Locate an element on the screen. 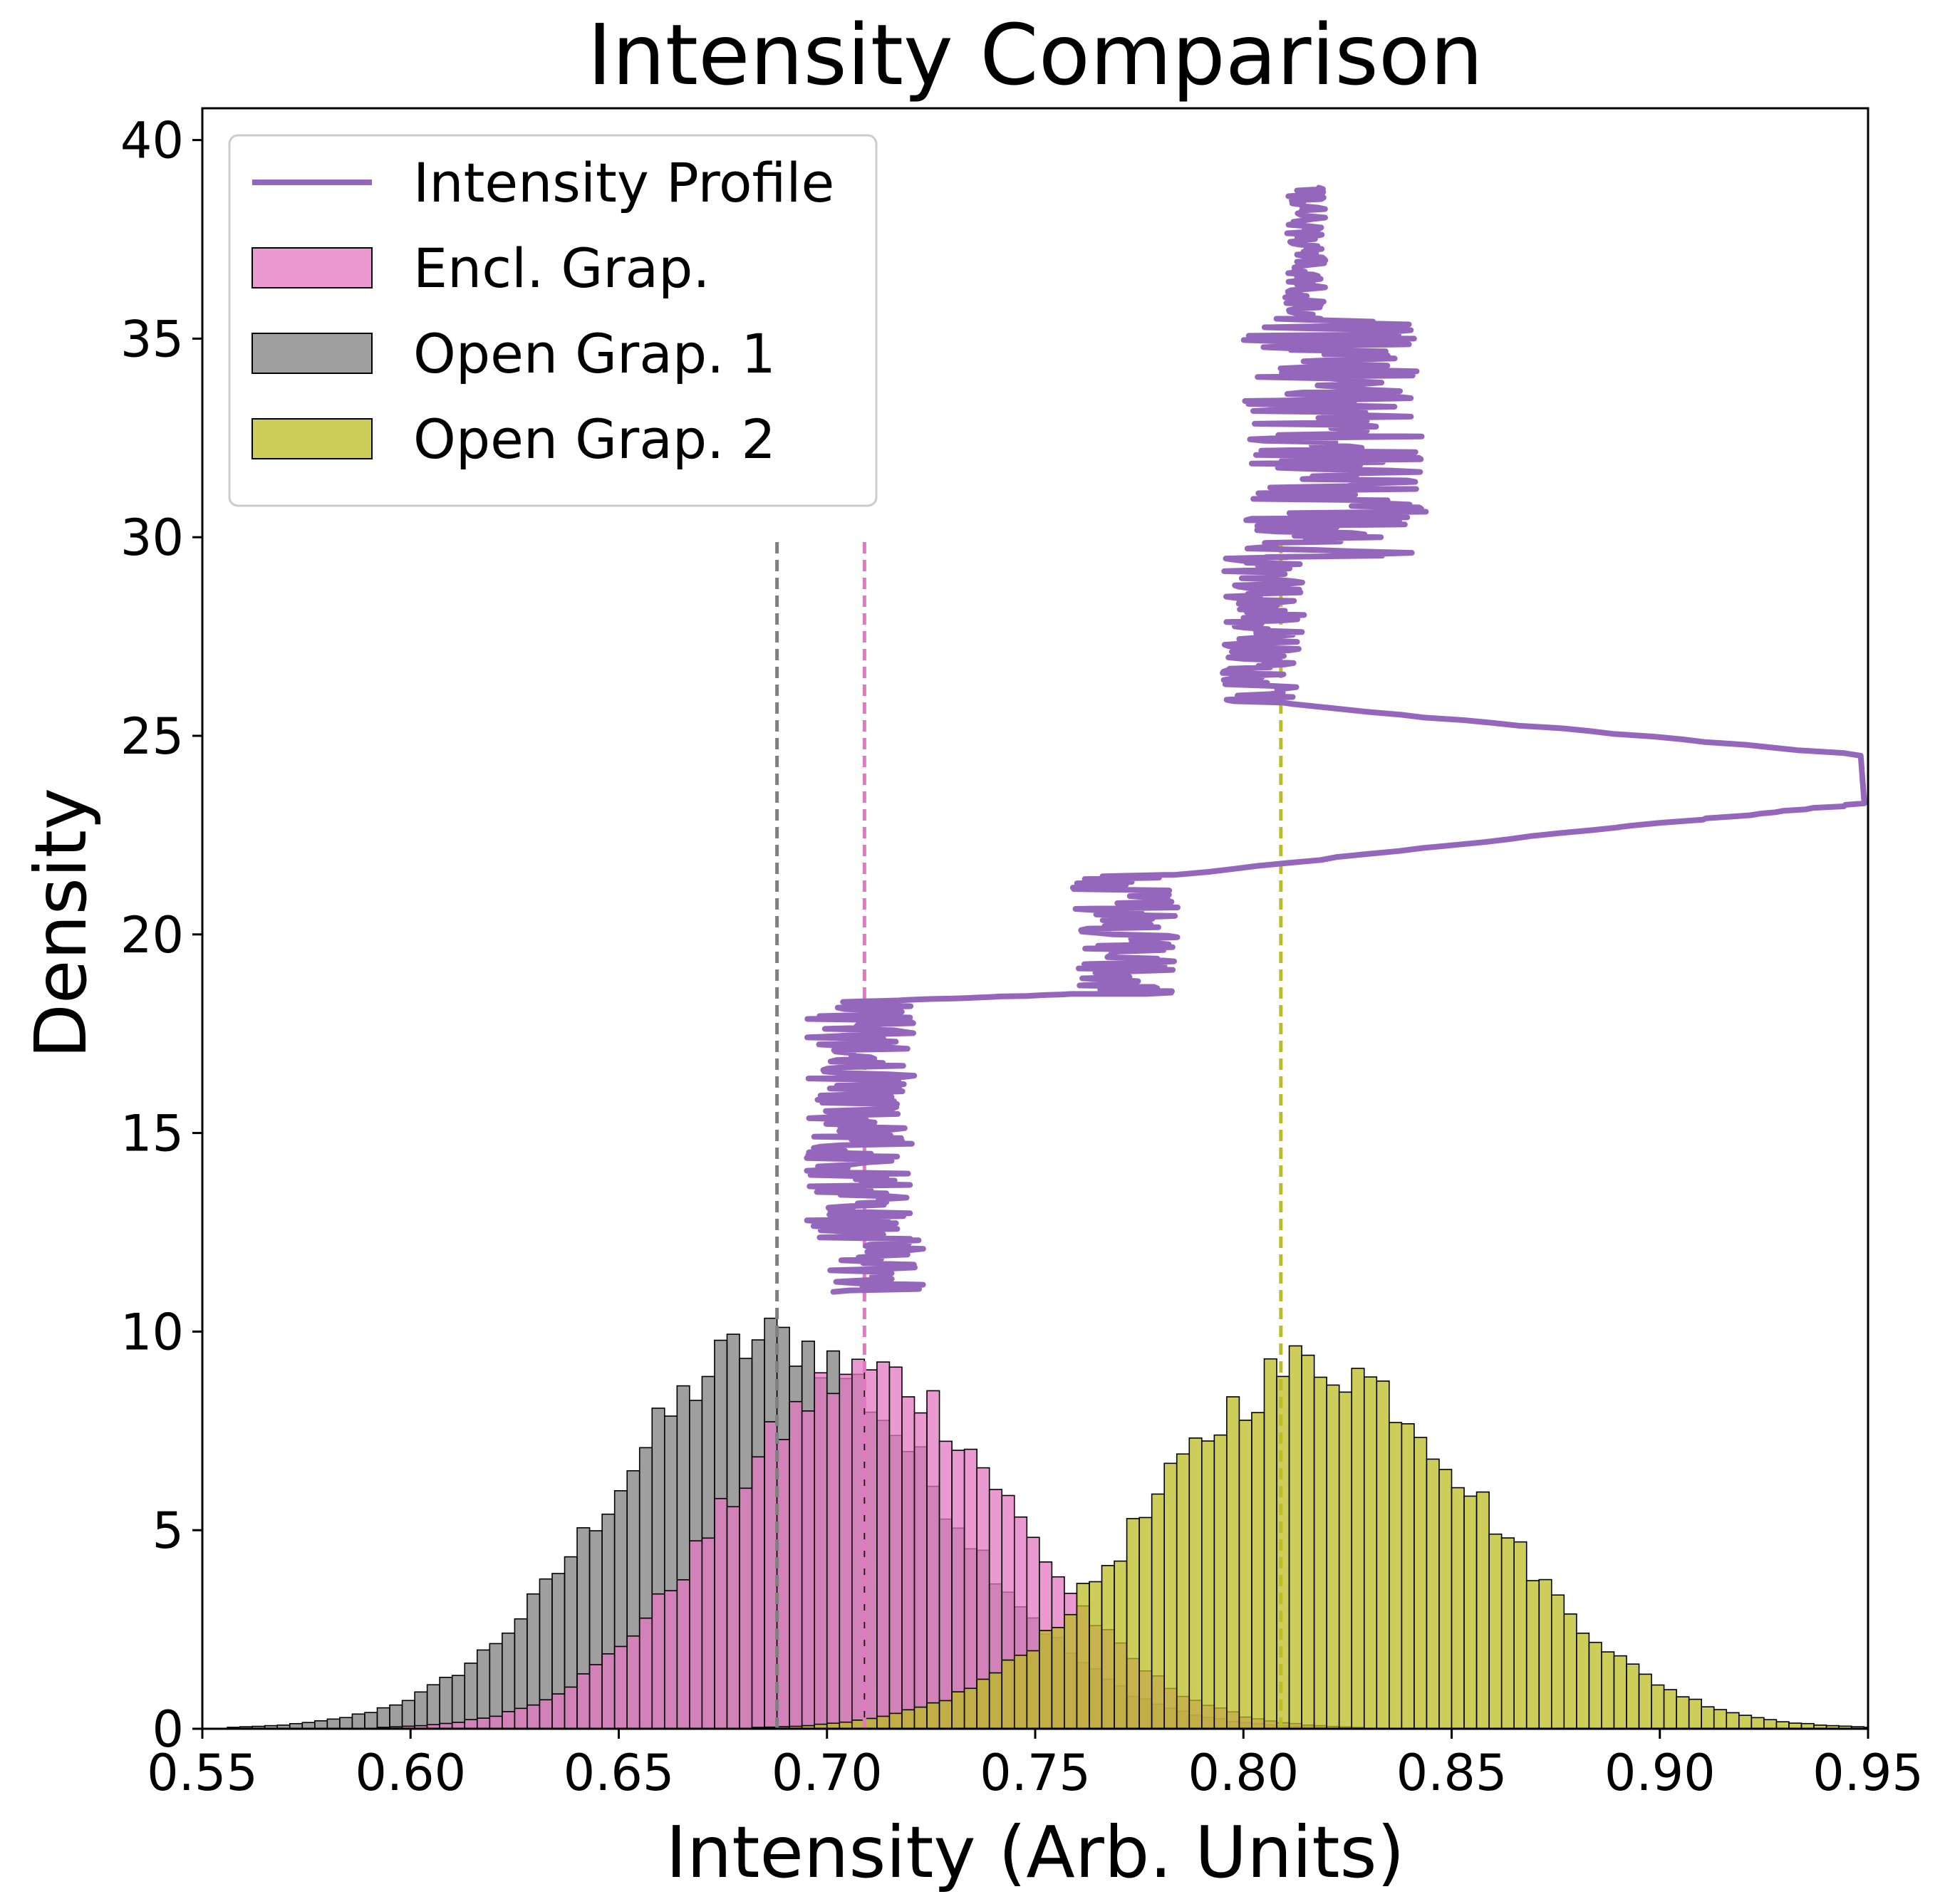  y-tick-label: 25 is located at coordinates (152, 736).